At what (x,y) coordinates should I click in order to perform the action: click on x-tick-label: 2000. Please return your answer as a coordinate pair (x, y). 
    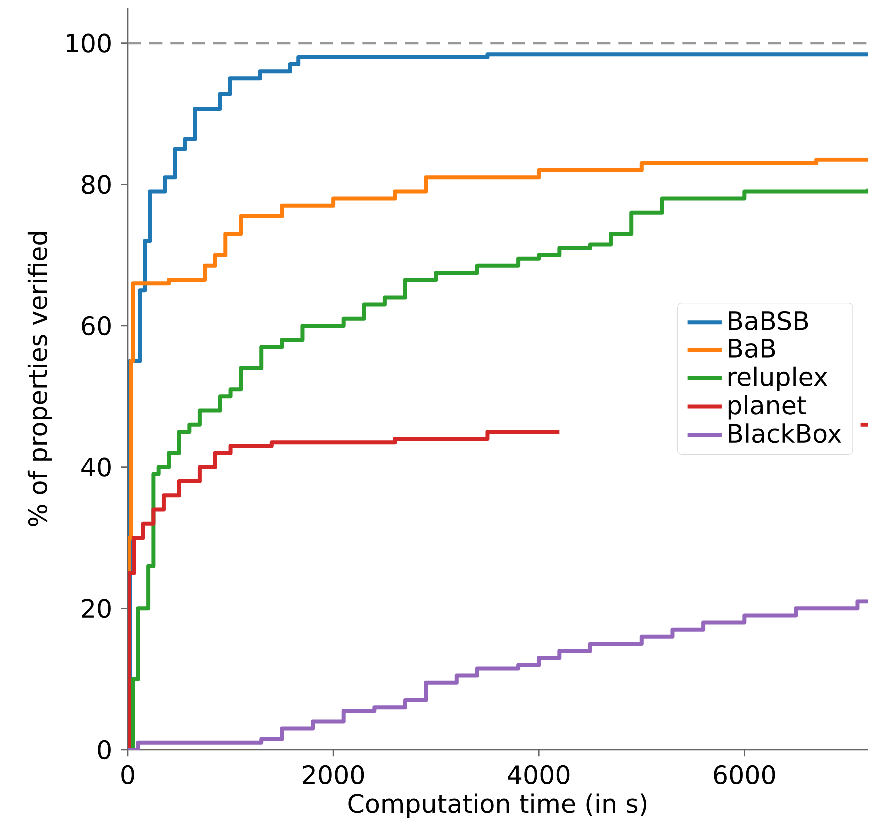
    Looking at the image, I should click on (333, 775).